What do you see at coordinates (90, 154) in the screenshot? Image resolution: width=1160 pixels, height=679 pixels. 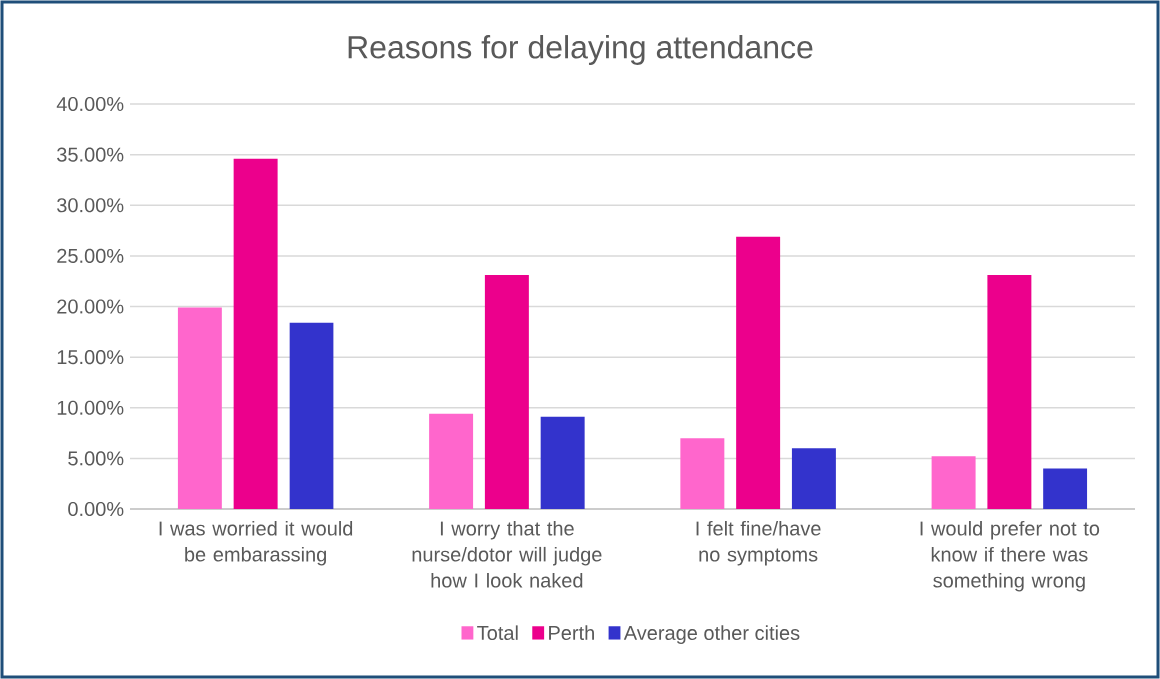 I see `y-tick-label: 35.00%` at bounding box center [90, 154].